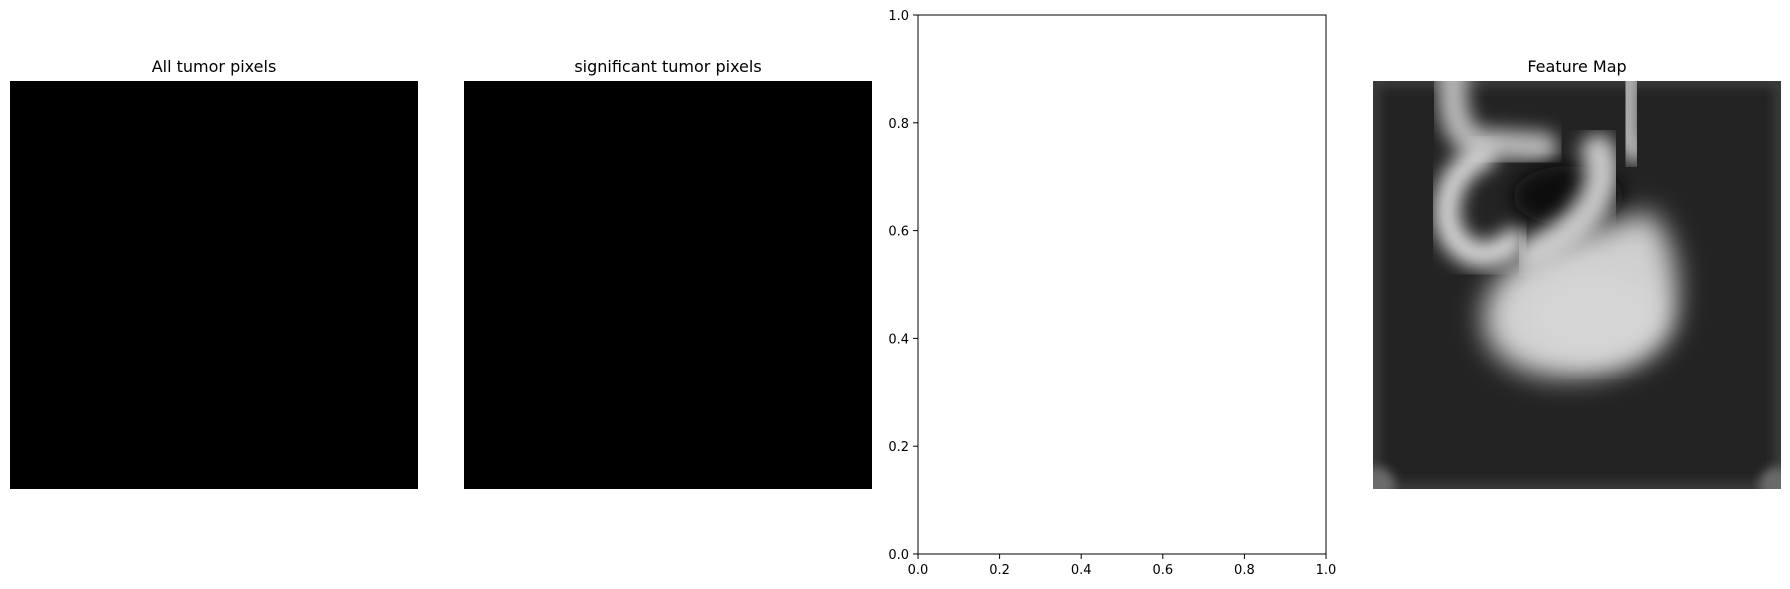  What do you see at coordinates (898, 555) in the screenshot?
I see `y-tick-label: 0.0` at bounding box center [898, 555].